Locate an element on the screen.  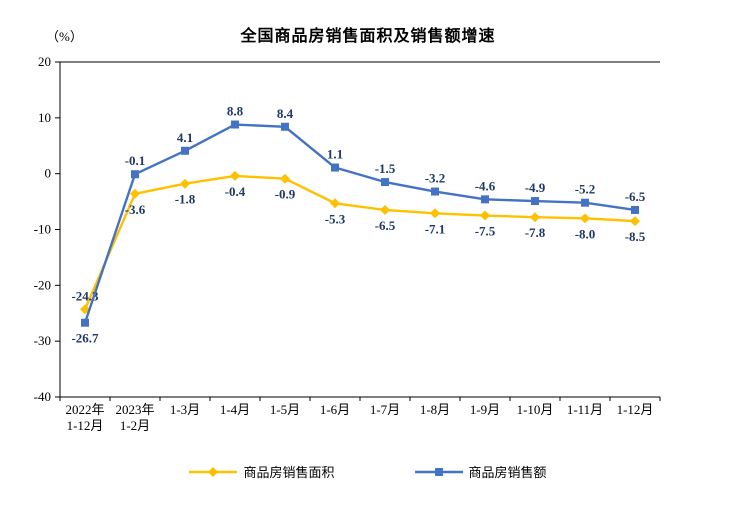
x-tick-label: 1-2月 is located at coordinates (135, 425).